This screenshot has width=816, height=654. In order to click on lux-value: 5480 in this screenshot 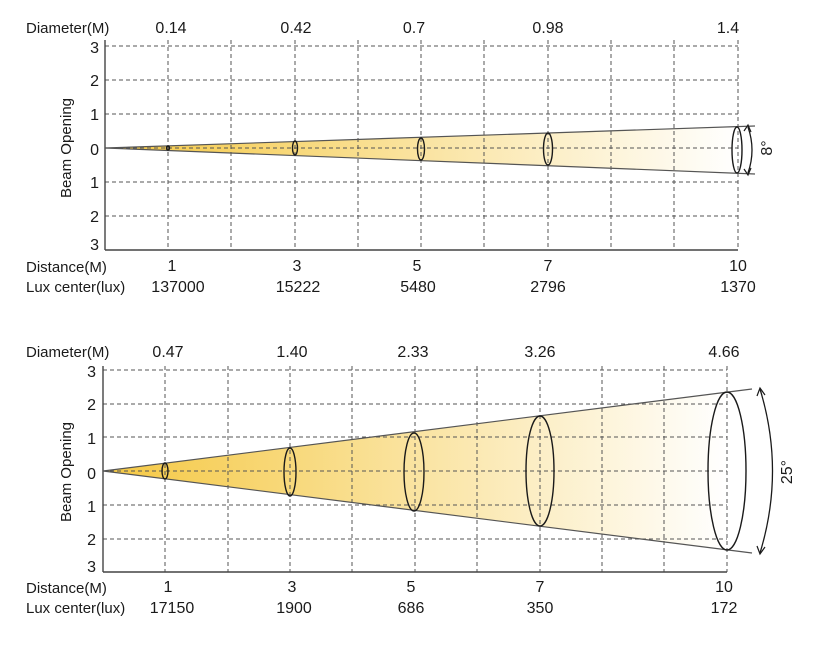, I will do `click(418, 287)`.